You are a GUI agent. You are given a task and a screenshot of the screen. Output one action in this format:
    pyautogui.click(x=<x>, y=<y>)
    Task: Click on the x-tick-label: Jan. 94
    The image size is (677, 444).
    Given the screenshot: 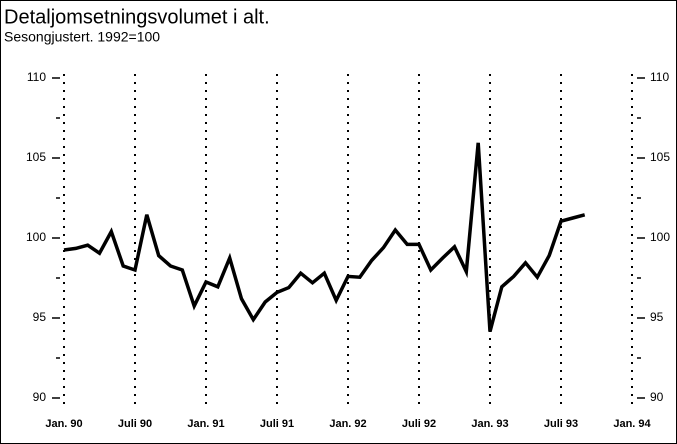 What is the action you would take?
    pyautogui.click(x=632, y=424)
    